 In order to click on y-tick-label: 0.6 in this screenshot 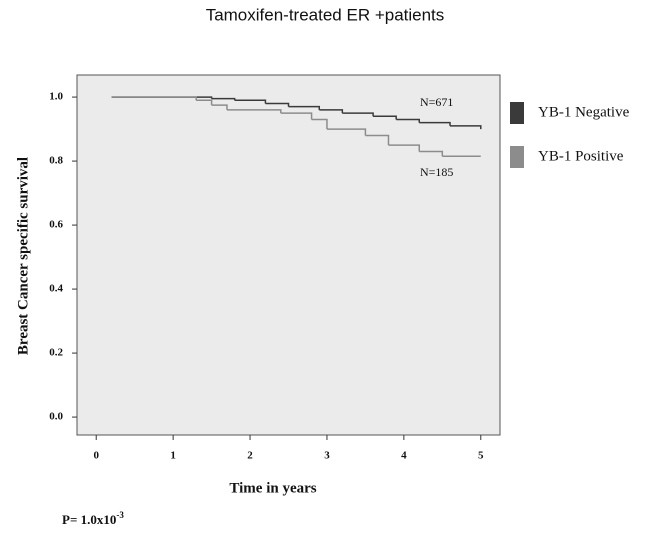, I will do `click(56, 225)`.